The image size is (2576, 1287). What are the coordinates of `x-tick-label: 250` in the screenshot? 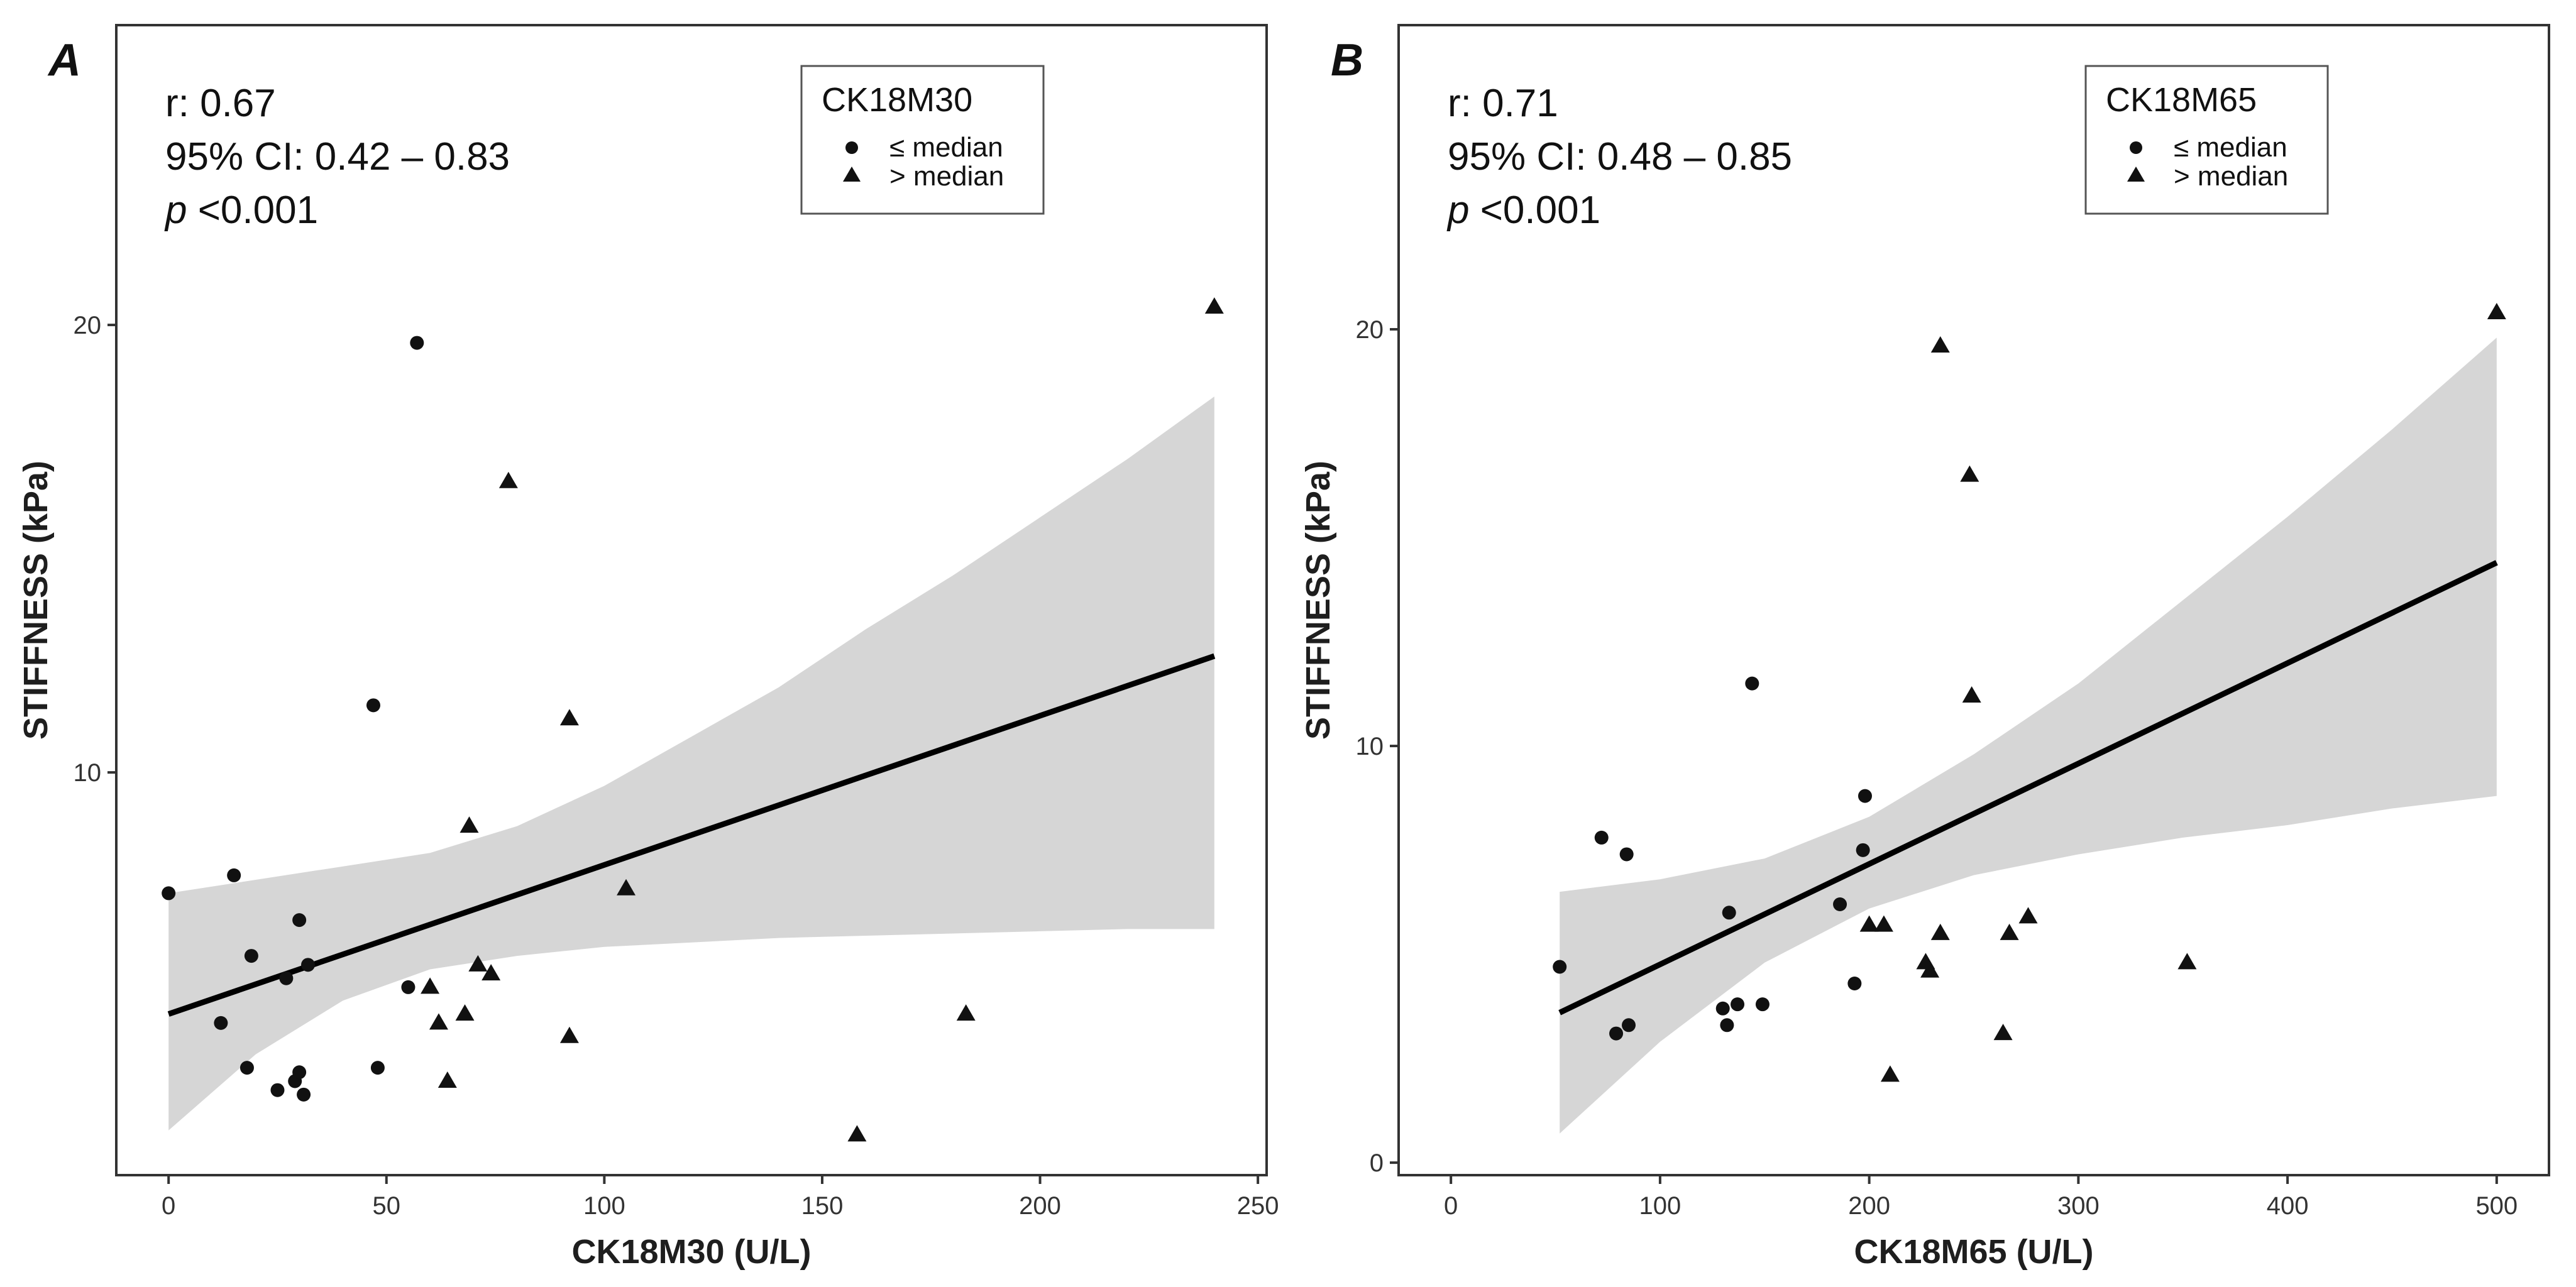 It's located at (1258, 1206).